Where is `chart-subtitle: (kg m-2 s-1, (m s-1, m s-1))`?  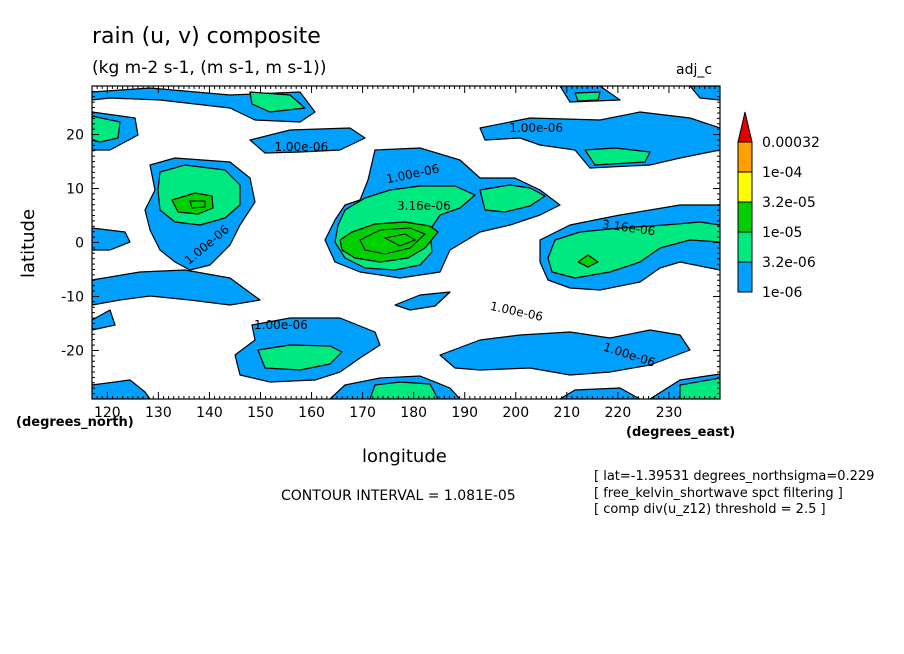
chart-subtitle: (kg m-2 s-1, (m s-1, m s-1)) is located at coordinates (209, 68).